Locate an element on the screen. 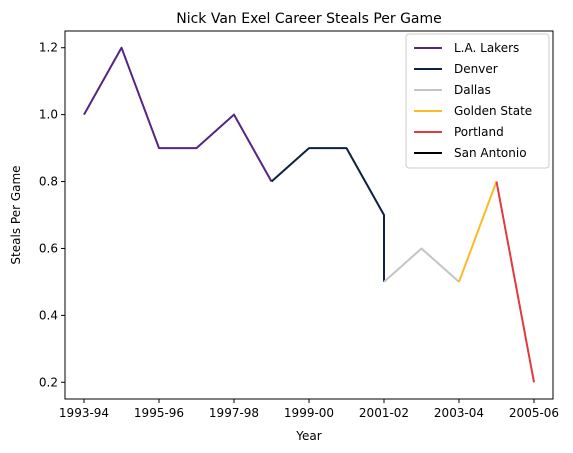  legend-label-dallas: Dallas is located at coordinates (472, 90).